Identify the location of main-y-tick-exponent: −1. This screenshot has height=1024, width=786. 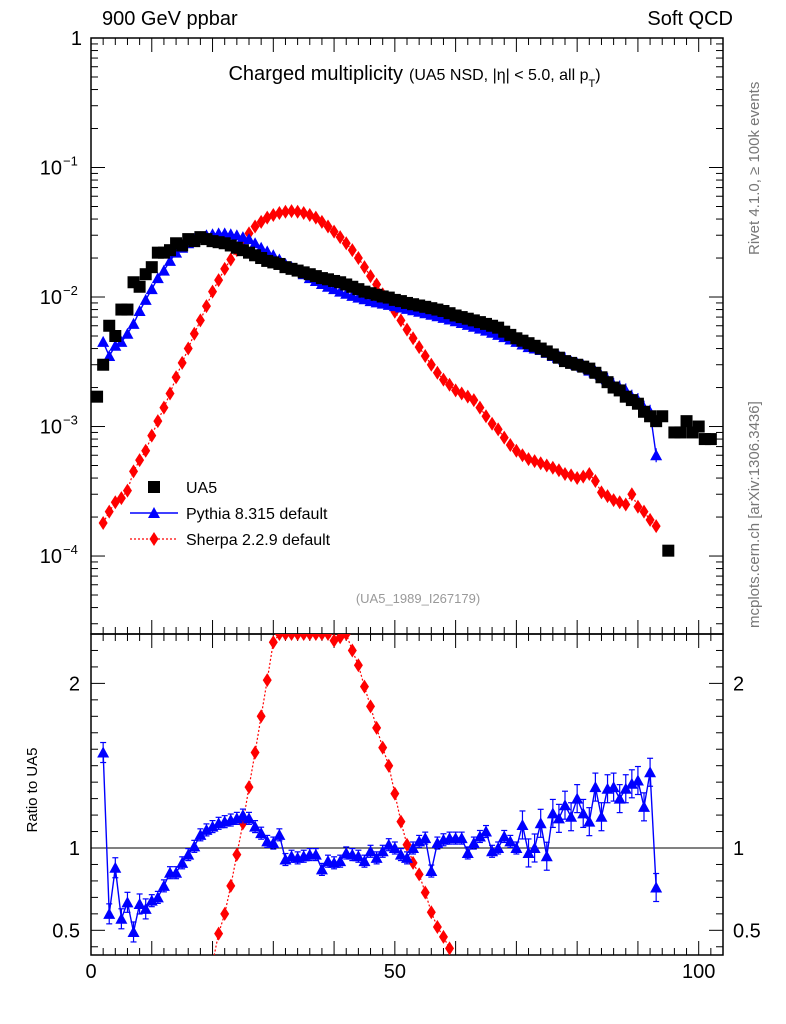
(70, 161).